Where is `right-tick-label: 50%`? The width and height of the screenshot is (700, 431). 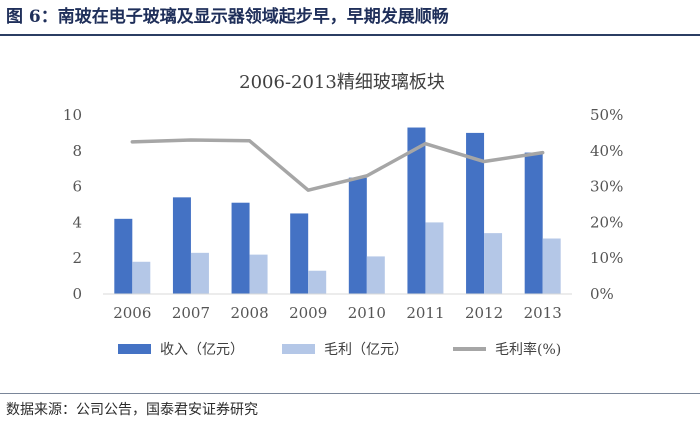
right-tick-label: 50% is located at coordinates (606, 115).